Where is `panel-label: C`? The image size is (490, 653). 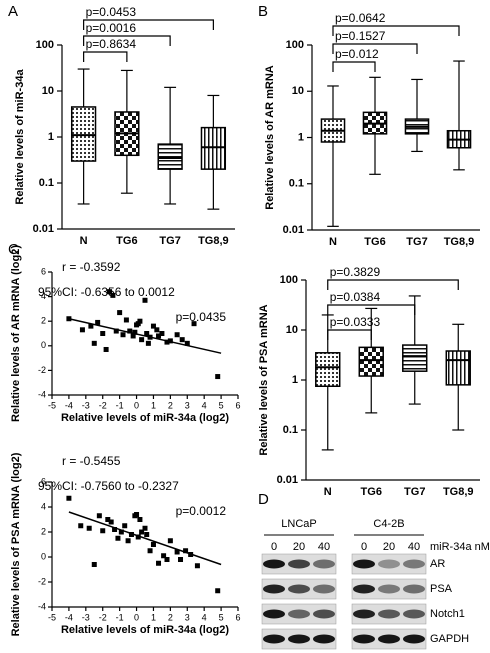 panel-label: C is located at coordinates (13, 249).